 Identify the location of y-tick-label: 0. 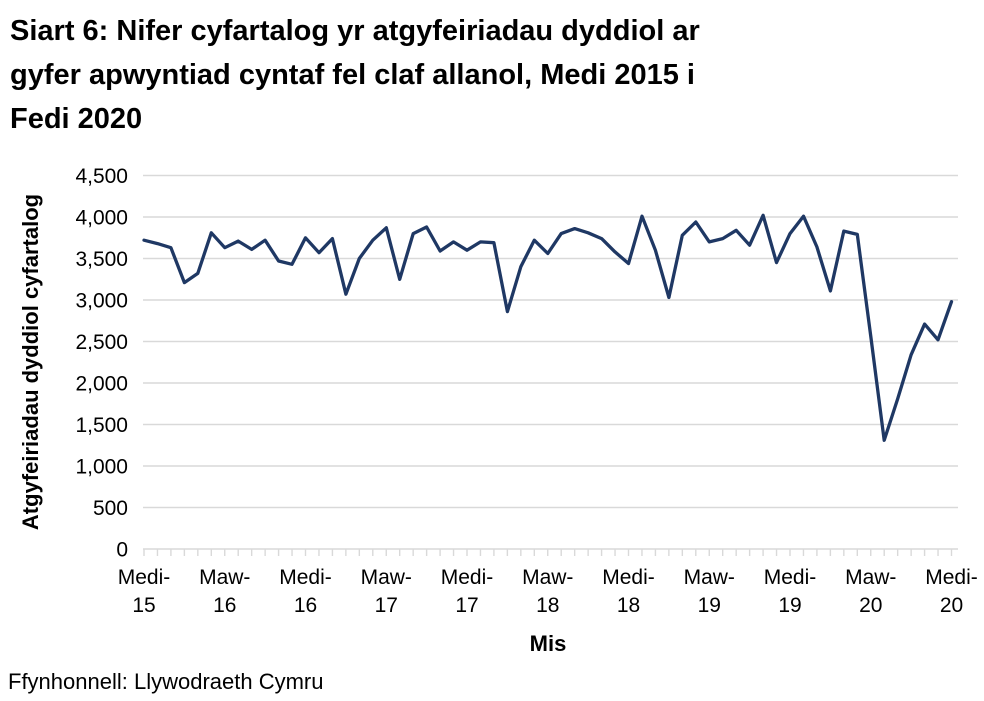
(122, 550).